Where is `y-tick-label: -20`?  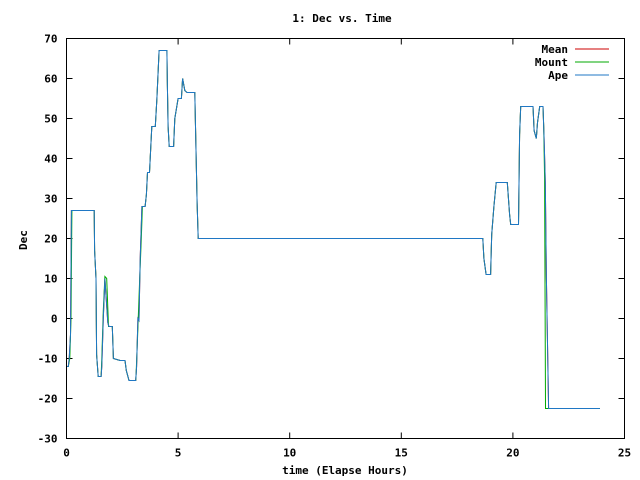
y-tick-label: -20 is located at coordinates (48, 399).